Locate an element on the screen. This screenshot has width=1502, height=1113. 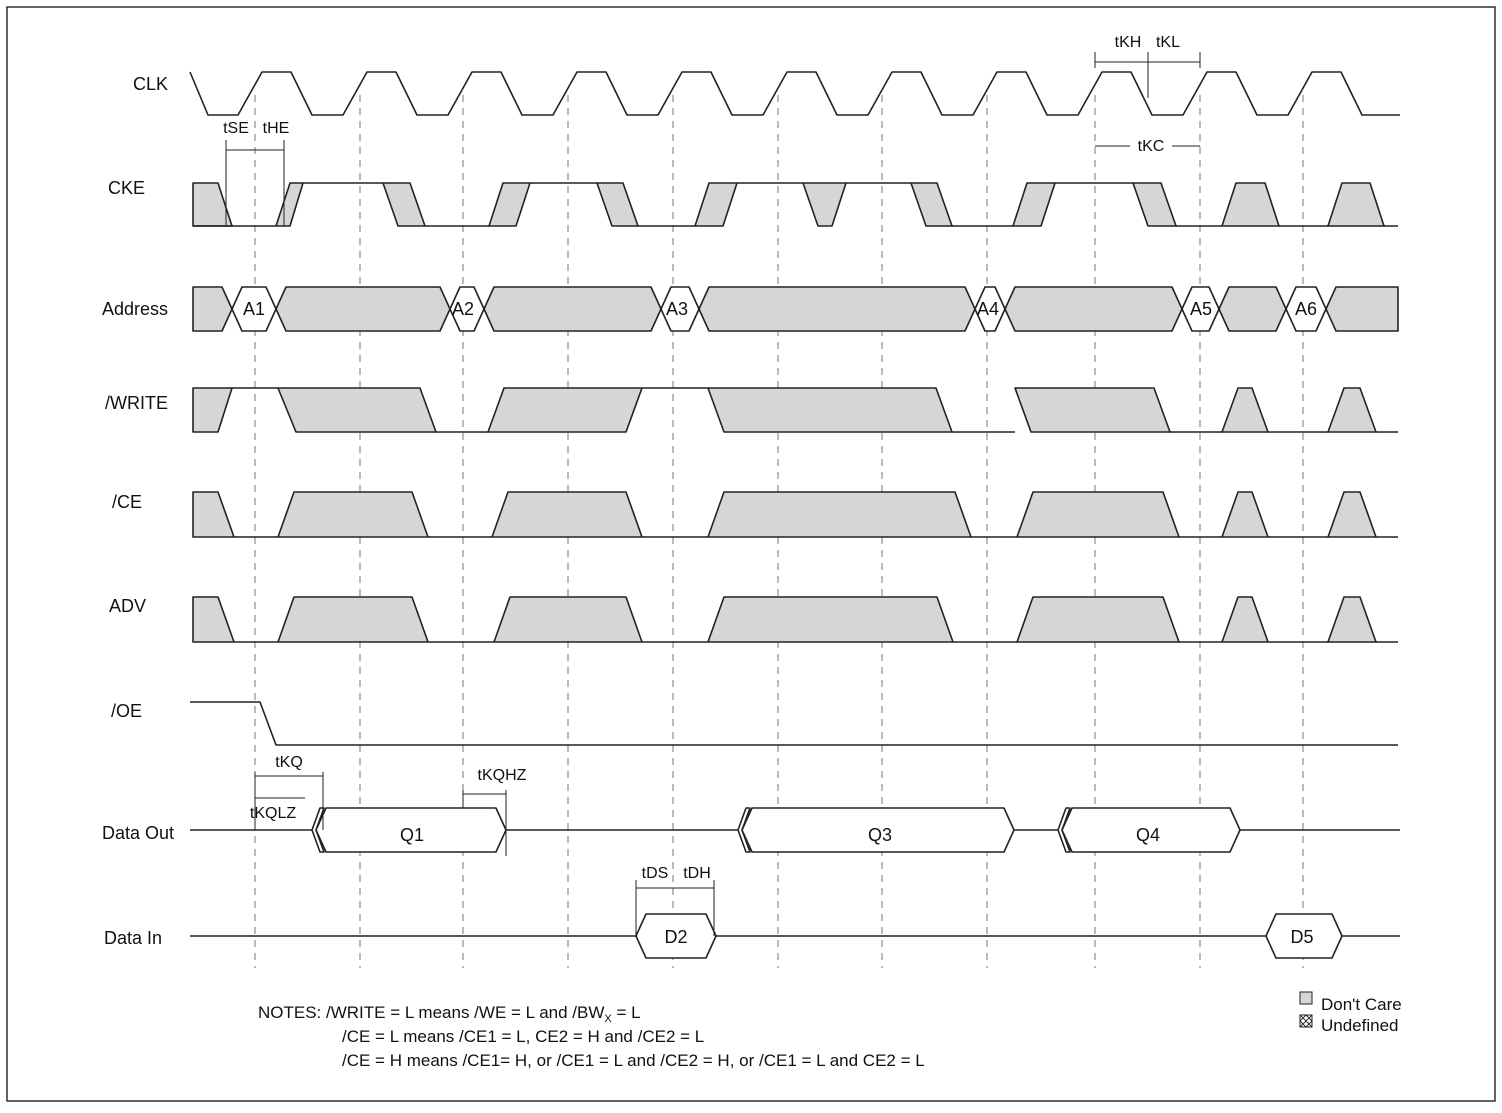
legend-undefined: Undefined is located at coordinates (1360, 1025).